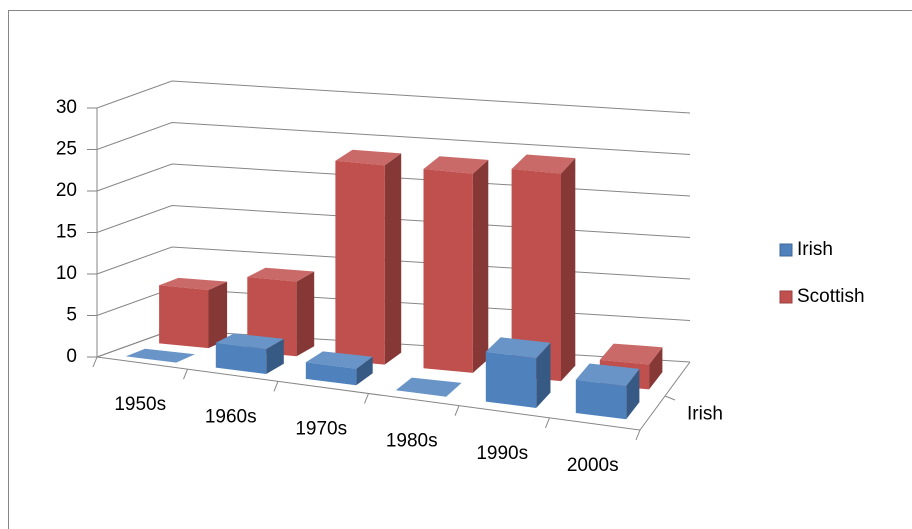 This screenshot has width=912, height=529. I want to click on x-tick-label: 1980s, so click(412, 441).